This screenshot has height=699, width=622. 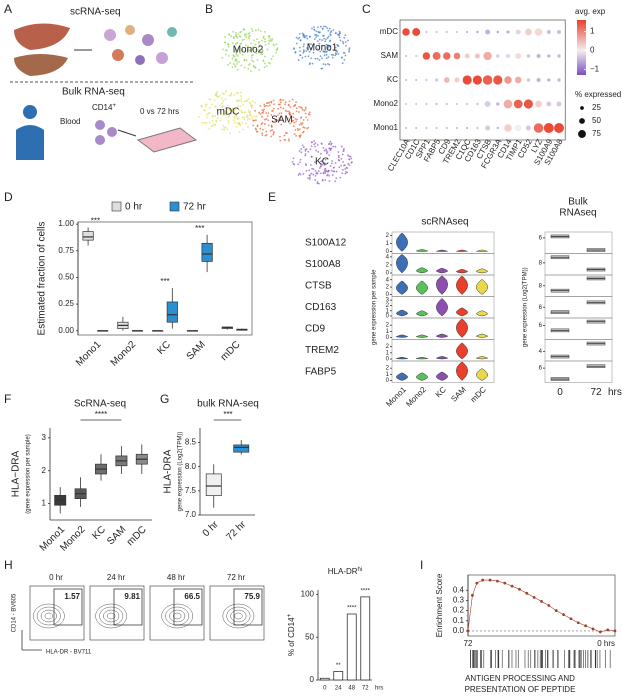 What do you see at coordinates (128, 607) in the screenshot?
I see `gate` at bounding box center [128, 607].